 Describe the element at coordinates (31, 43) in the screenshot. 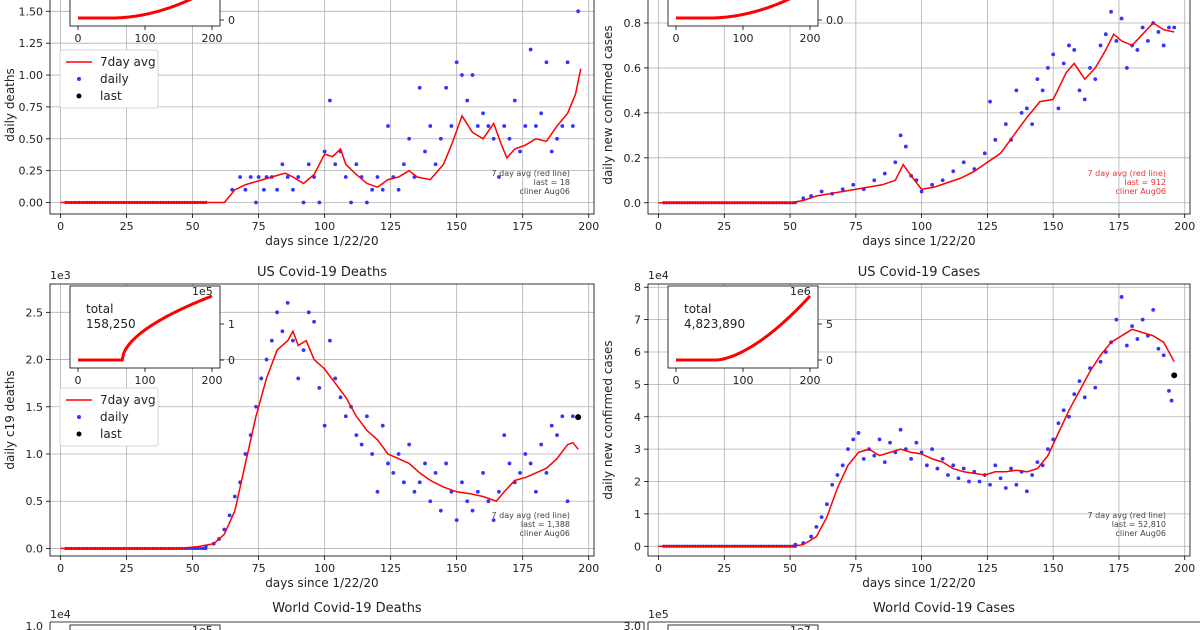

I see `y-tick-label: 1.25` at that location.